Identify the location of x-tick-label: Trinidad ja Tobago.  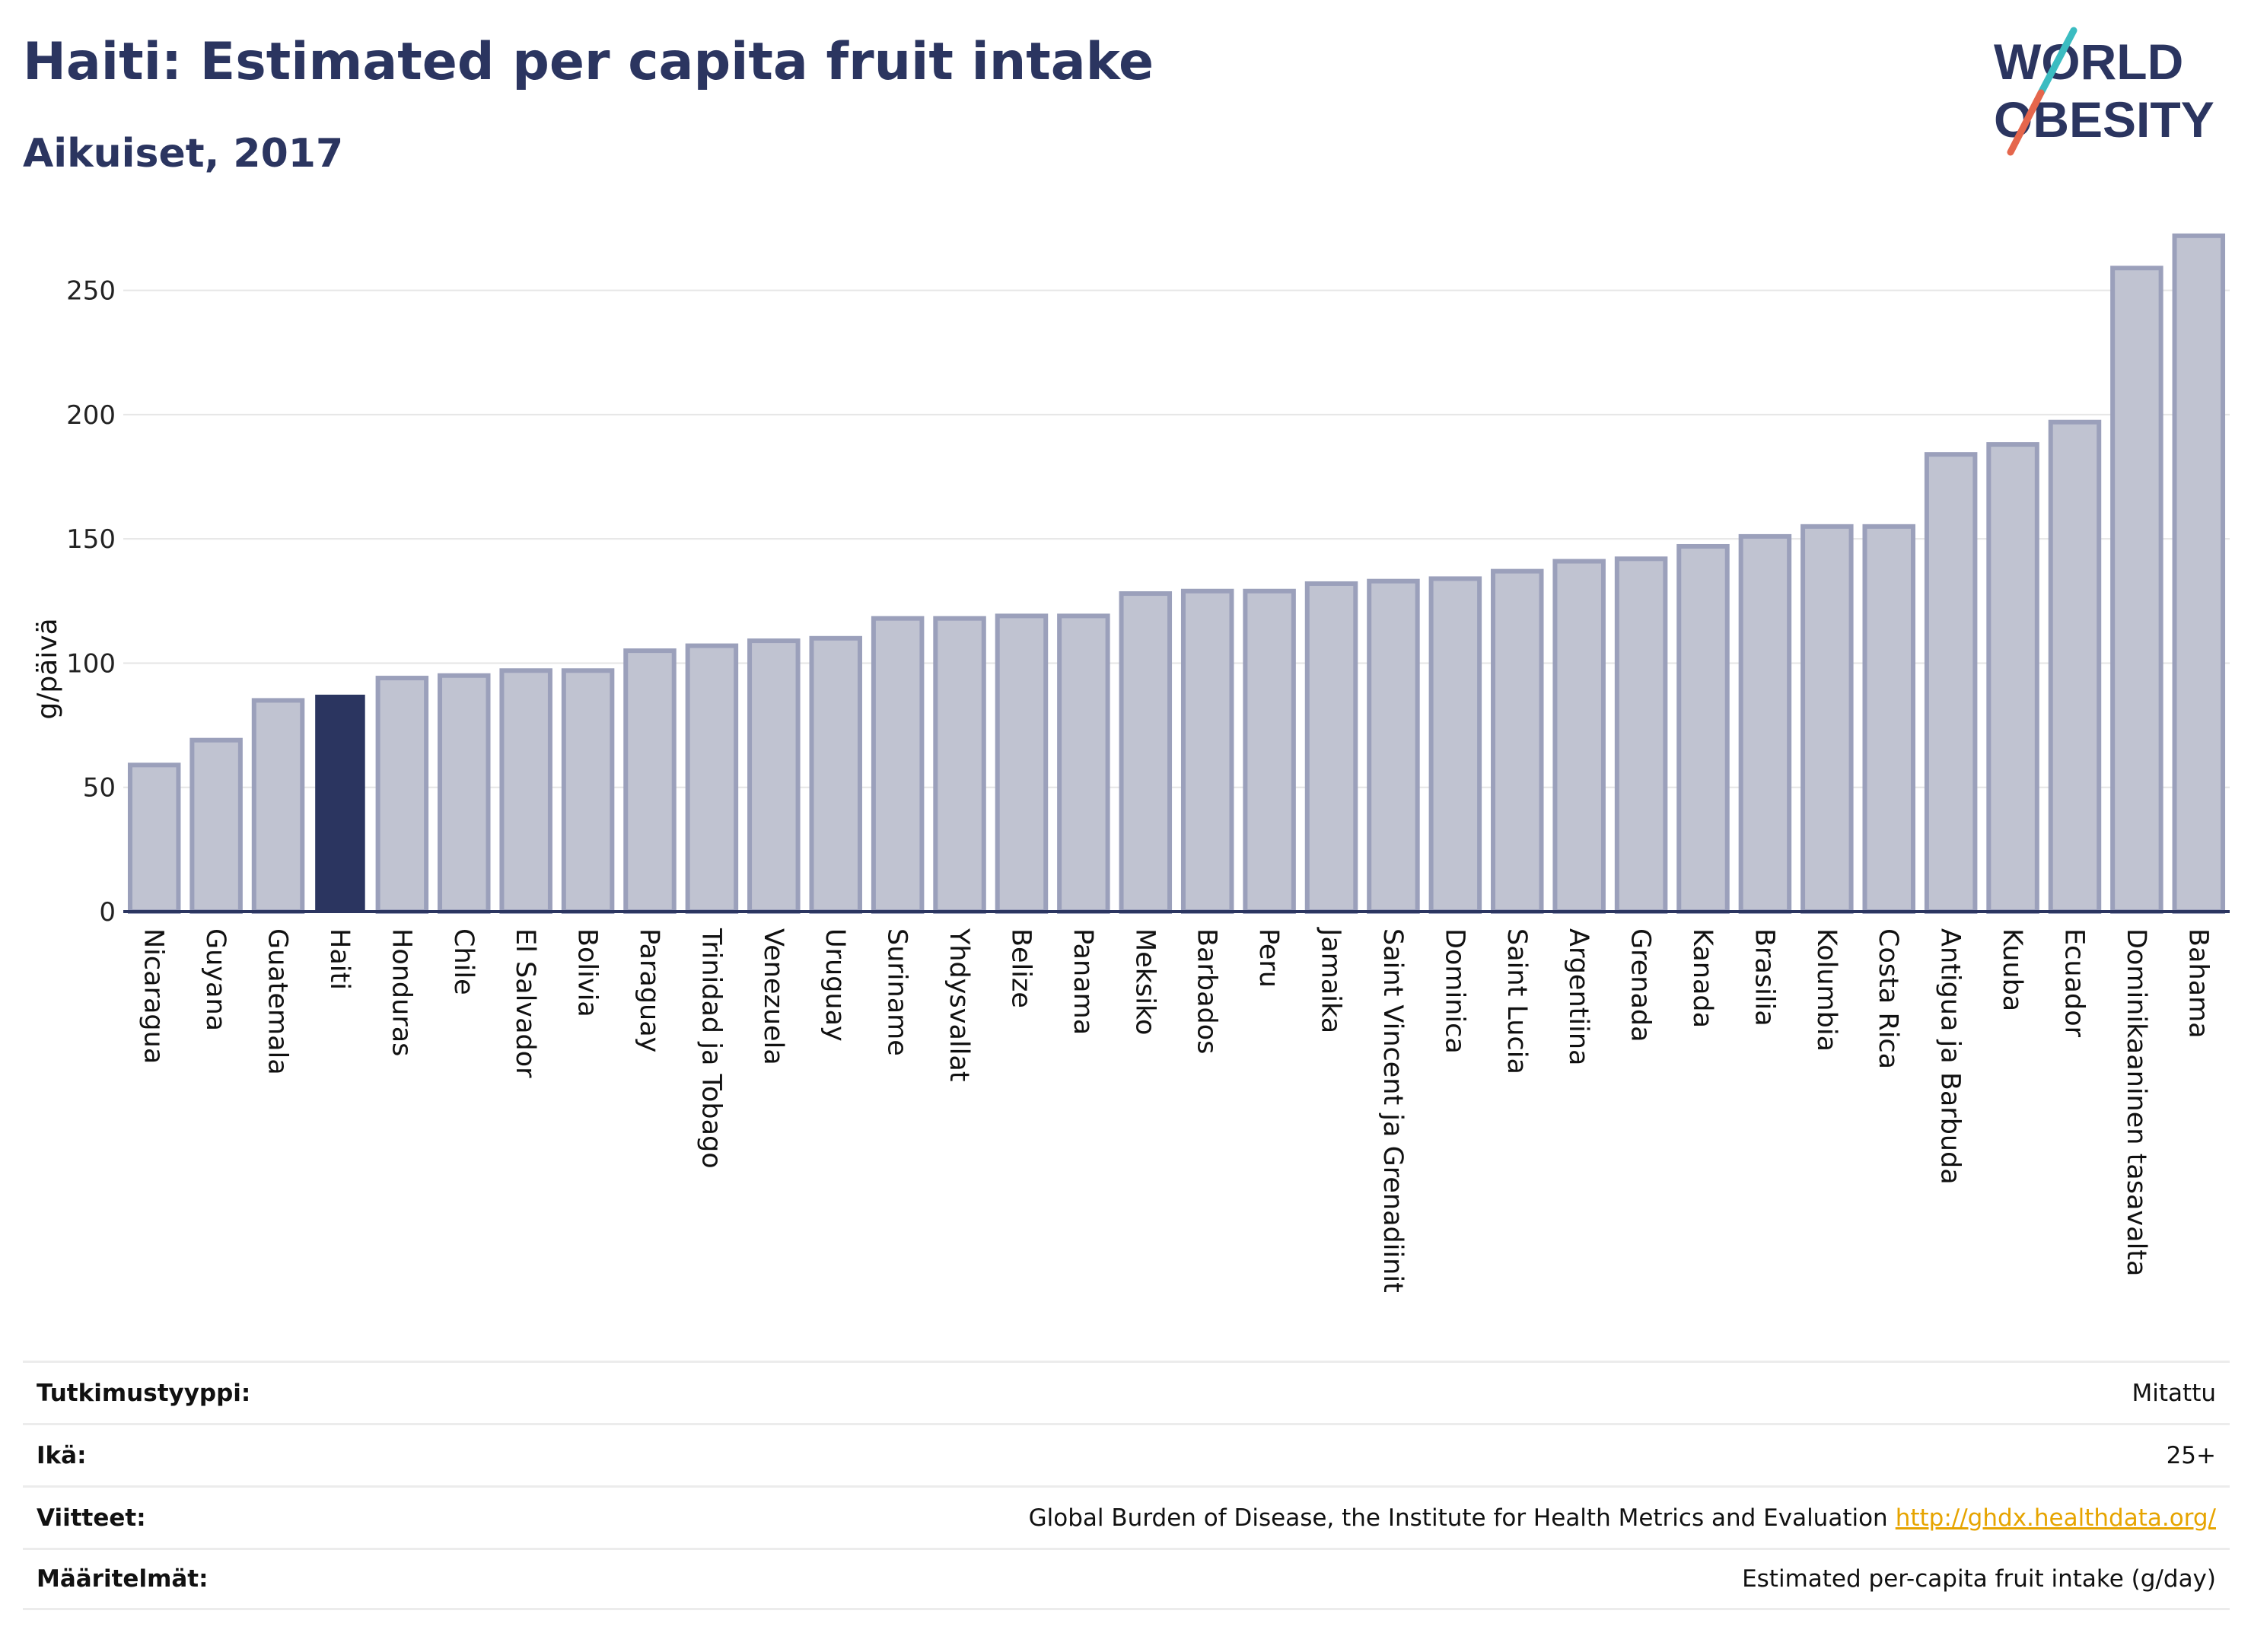
(711, 1048).